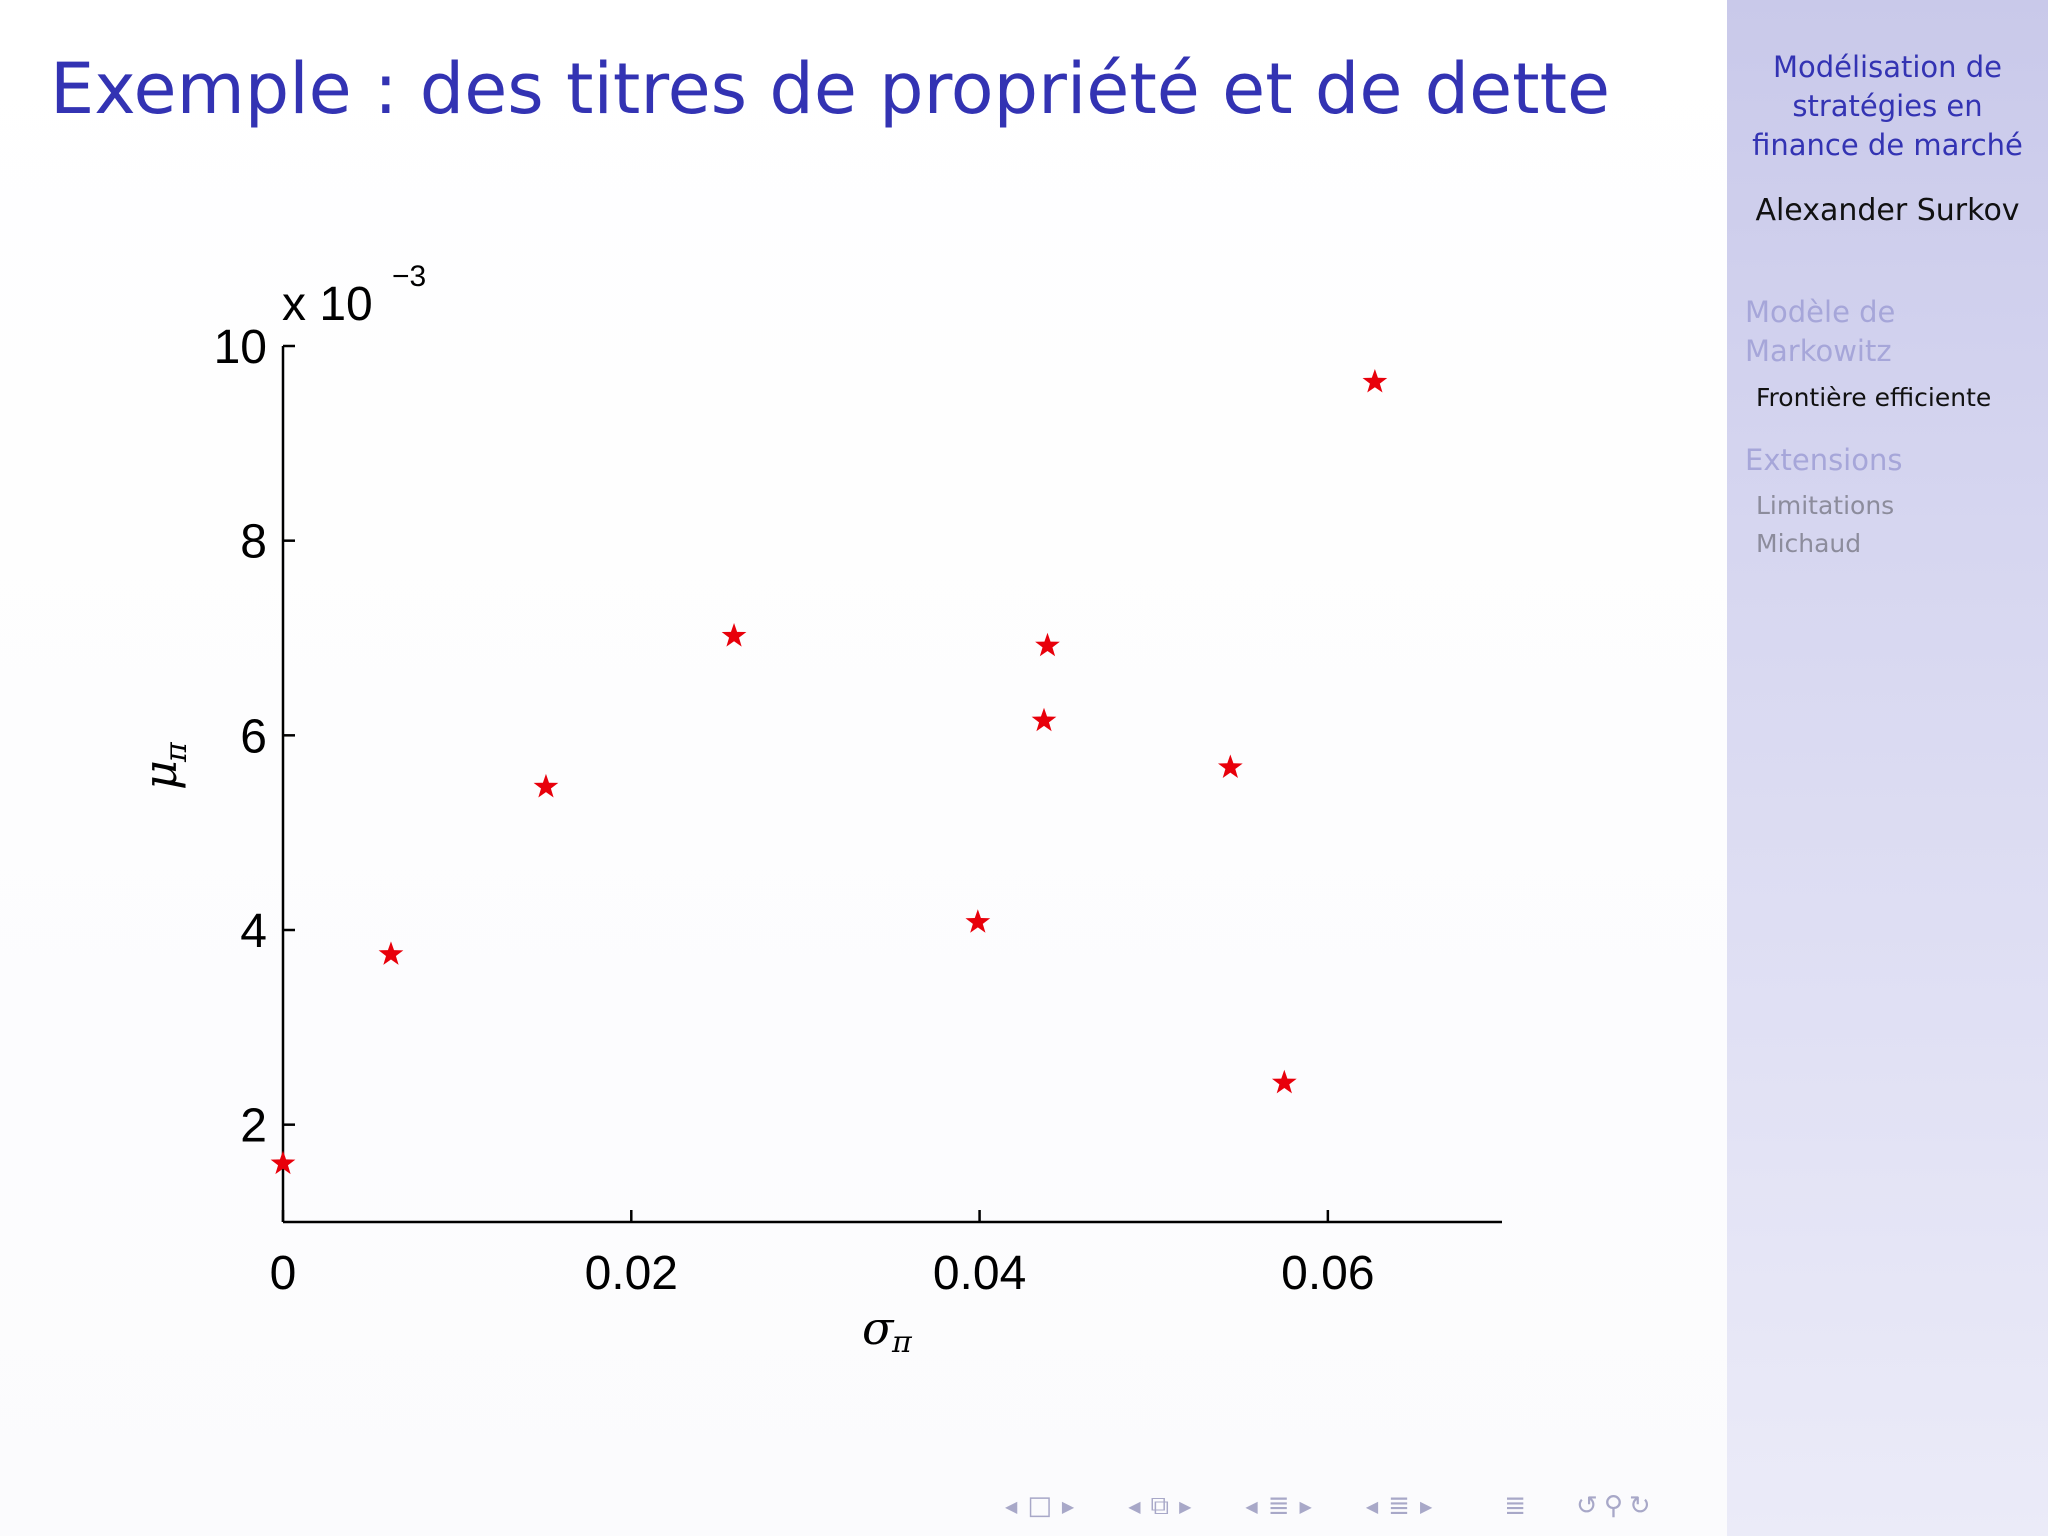 The height and width of the screenshot is (1536, 2048). I want to click on sidebar-item-michaud: Michaud, so click(1809, 543).